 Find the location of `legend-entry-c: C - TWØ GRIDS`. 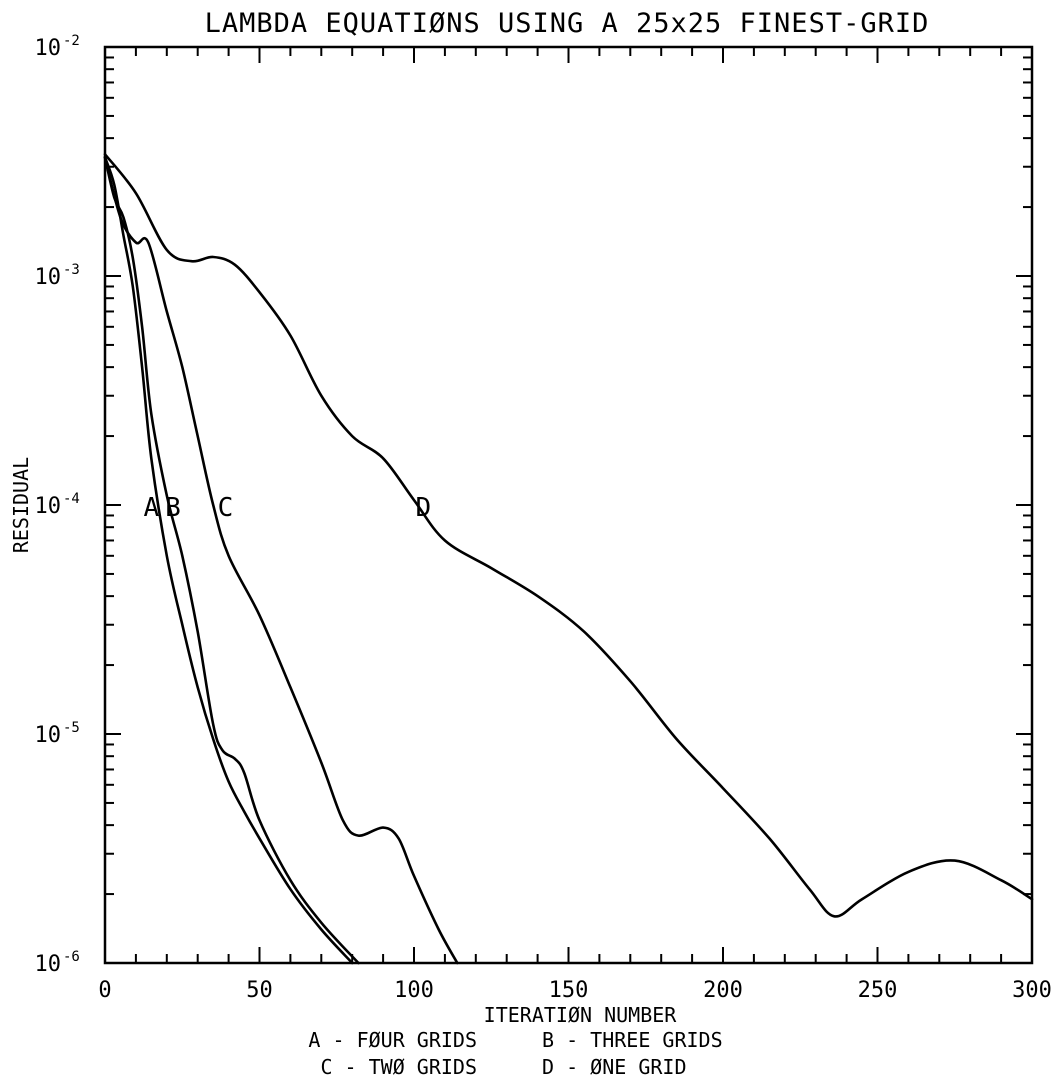

legend-entry-c: C - TWØ GRIDS is located at coordinates (398, 1067).